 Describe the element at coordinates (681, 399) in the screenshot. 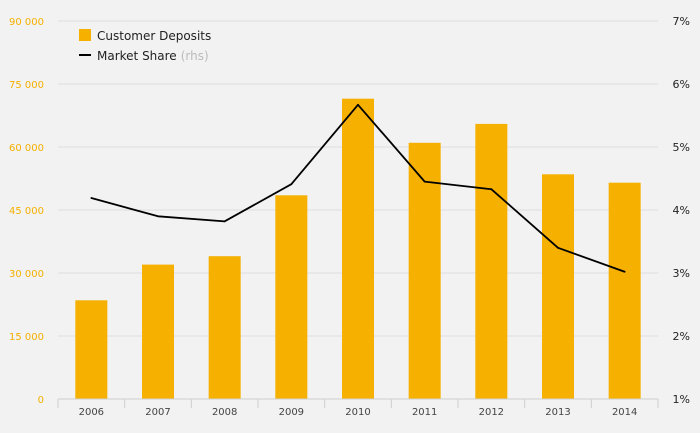

I see `y-right-tick-label: 1%` at that location.